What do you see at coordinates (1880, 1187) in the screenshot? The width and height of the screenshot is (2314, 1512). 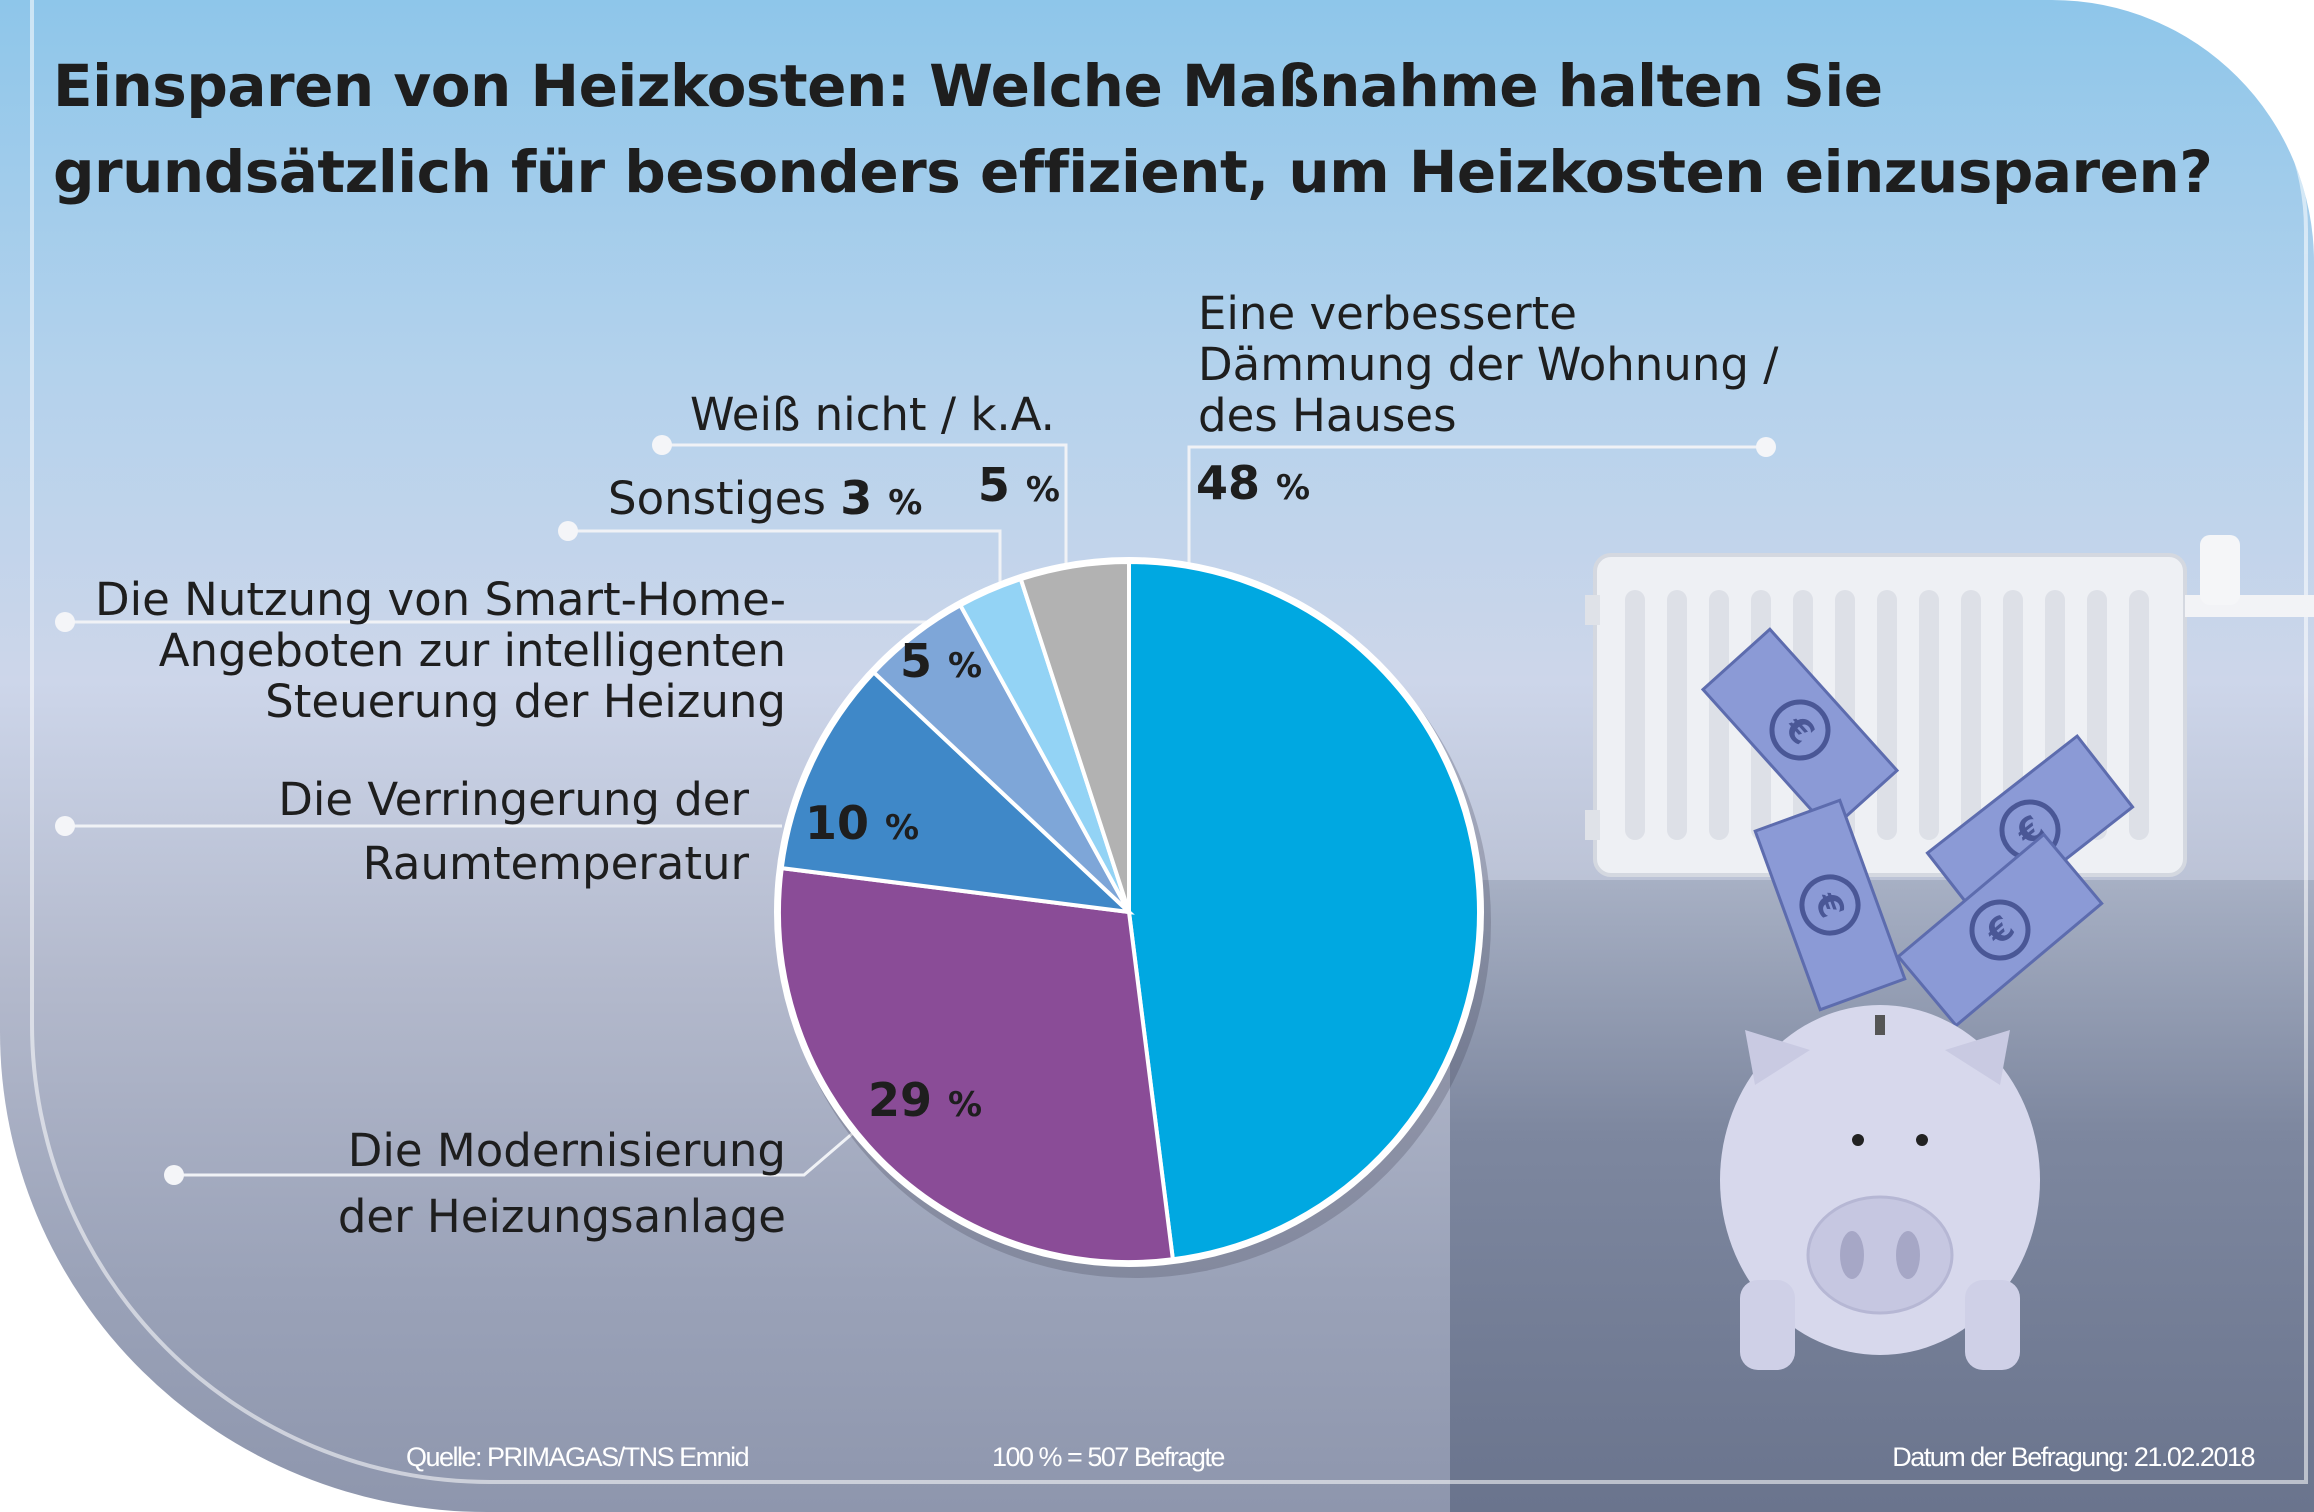 I see `piggy-bank-icon` at bounding box center [1880, 1187].